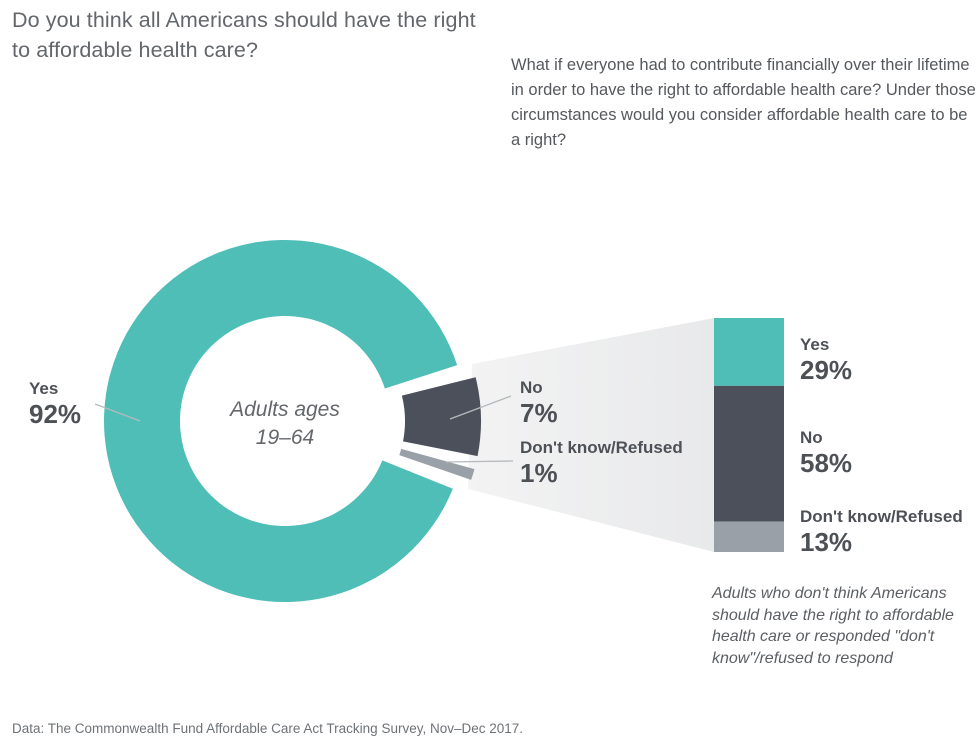 This screenshot has width=980, height=743. Describe the element at coordinates (285, 409) in the screenshot. I see `donut-center-label-line1: Adults ages` at that location.